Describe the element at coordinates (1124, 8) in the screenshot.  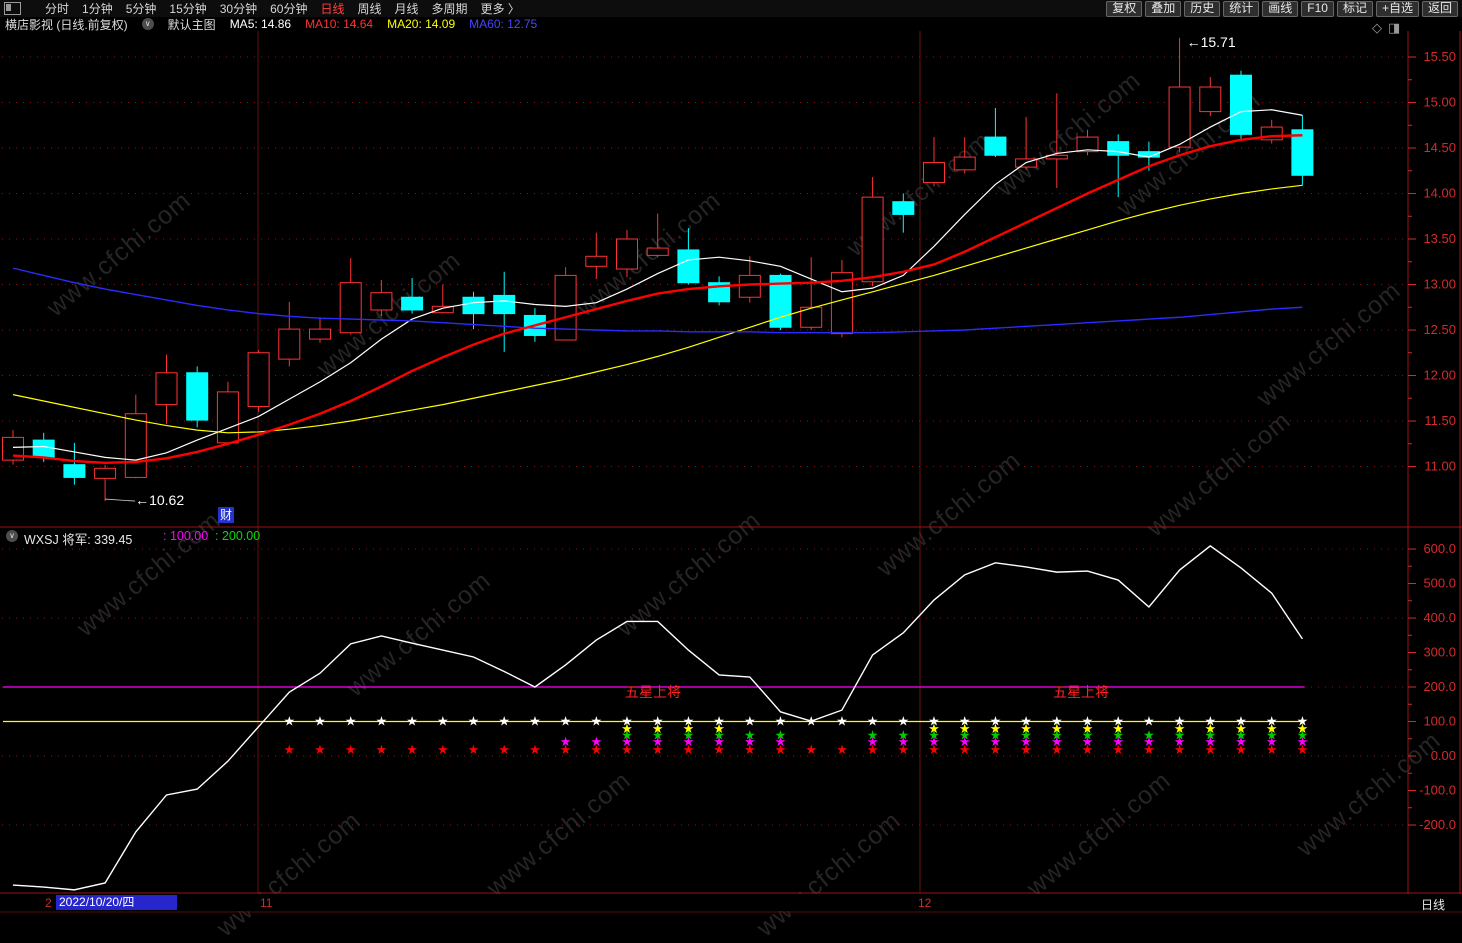
I see `toolbar-button: 复权` at that location.